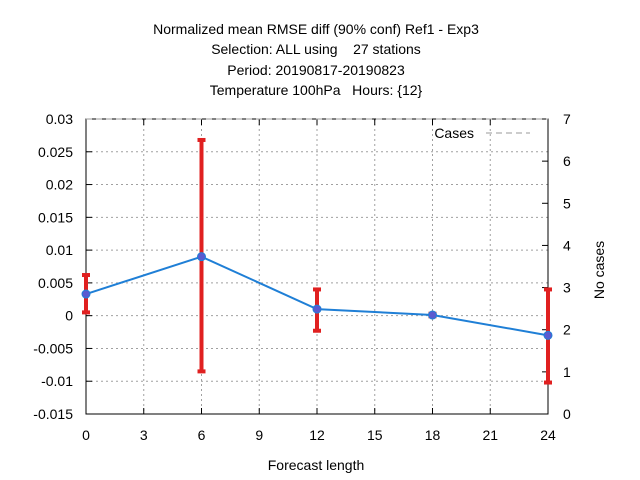 The image size is (640, 480). Describe the element at coordinates (567, 414) in the screenshot. I see `y2-tick-label: 0` at that location.